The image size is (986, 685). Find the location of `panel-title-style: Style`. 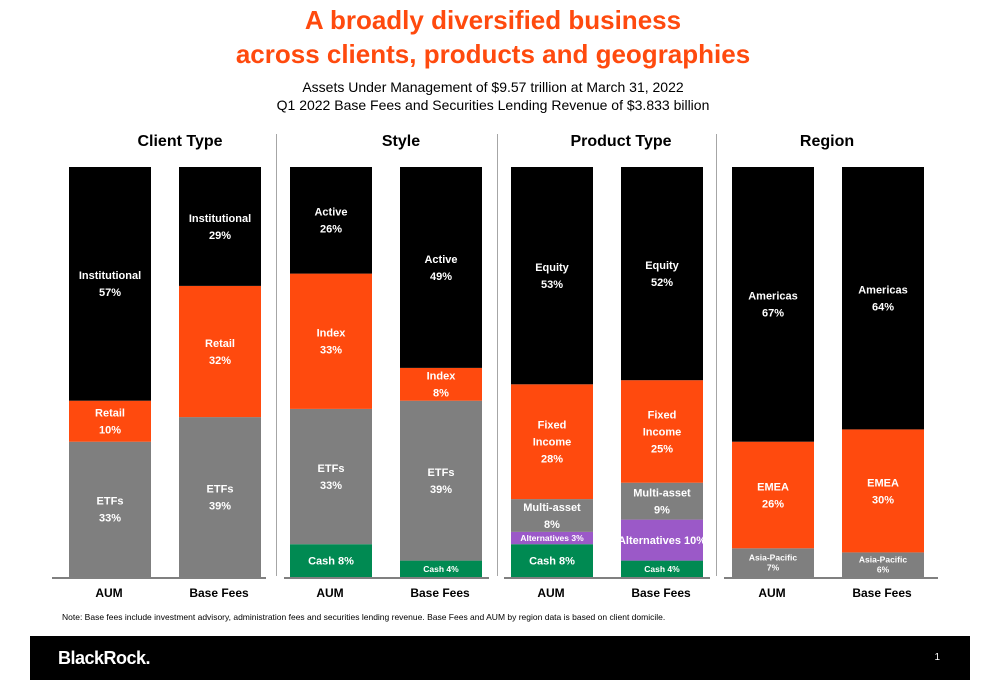

panel-title-style: Style is located at coordinates (401, 141).